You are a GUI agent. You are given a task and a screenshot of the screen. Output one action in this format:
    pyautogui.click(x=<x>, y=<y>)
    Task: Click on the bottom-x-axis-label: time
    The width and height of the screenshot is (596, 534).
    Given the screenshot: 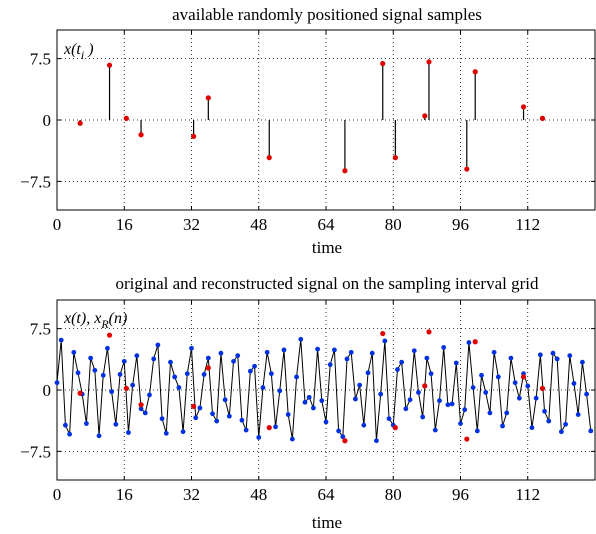 What is the action you would take?
    pyautogui.click(x=327, y=522)
    